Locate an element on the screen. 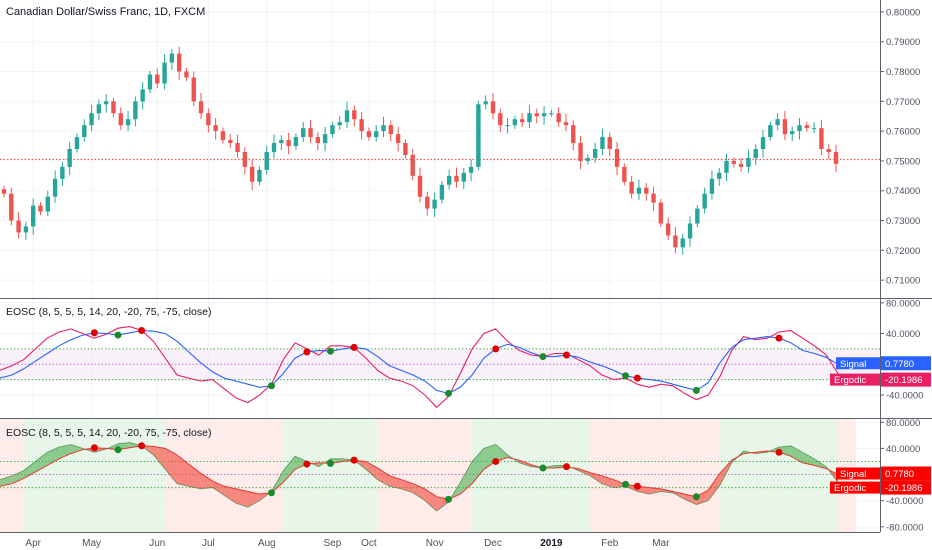 This screenshot has width=932, height=550. eosc1-signal-tag: Signal 0.7780 is located at coordinates (883, 363).